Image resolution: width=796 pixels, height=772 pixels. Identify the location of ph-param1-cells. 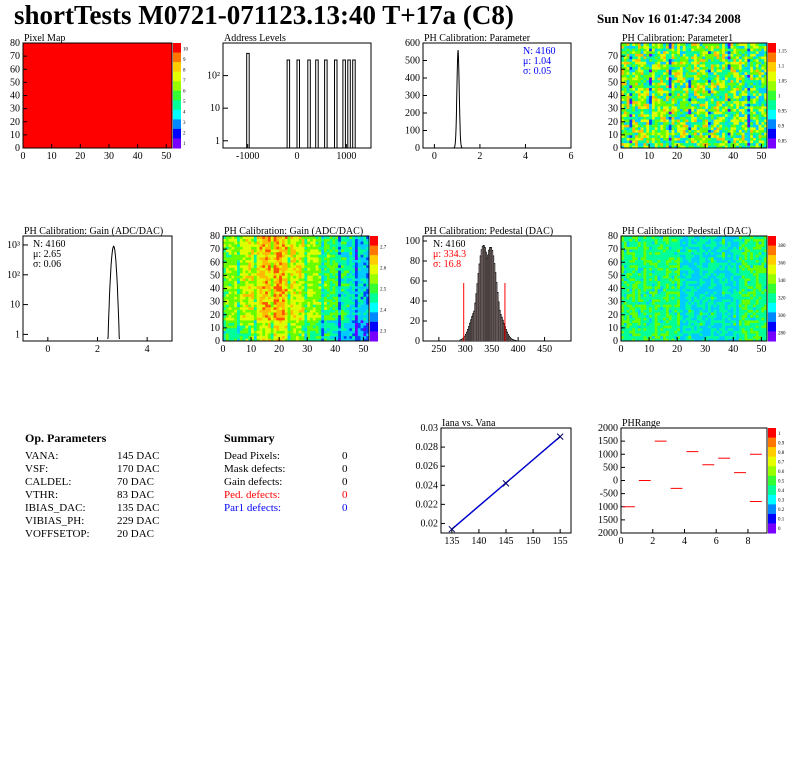
(694, 96).